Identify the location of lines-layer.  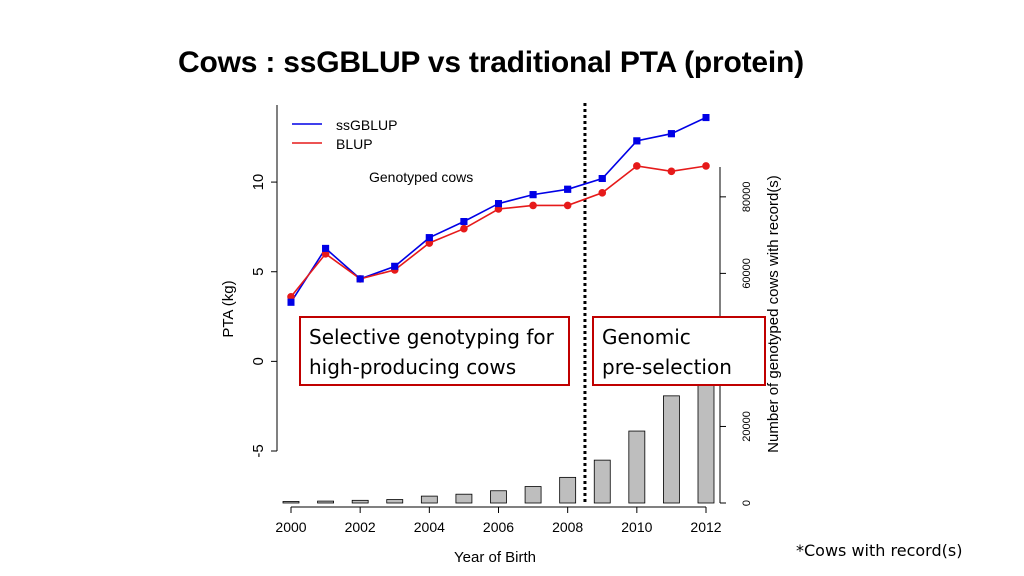
(498, 210).